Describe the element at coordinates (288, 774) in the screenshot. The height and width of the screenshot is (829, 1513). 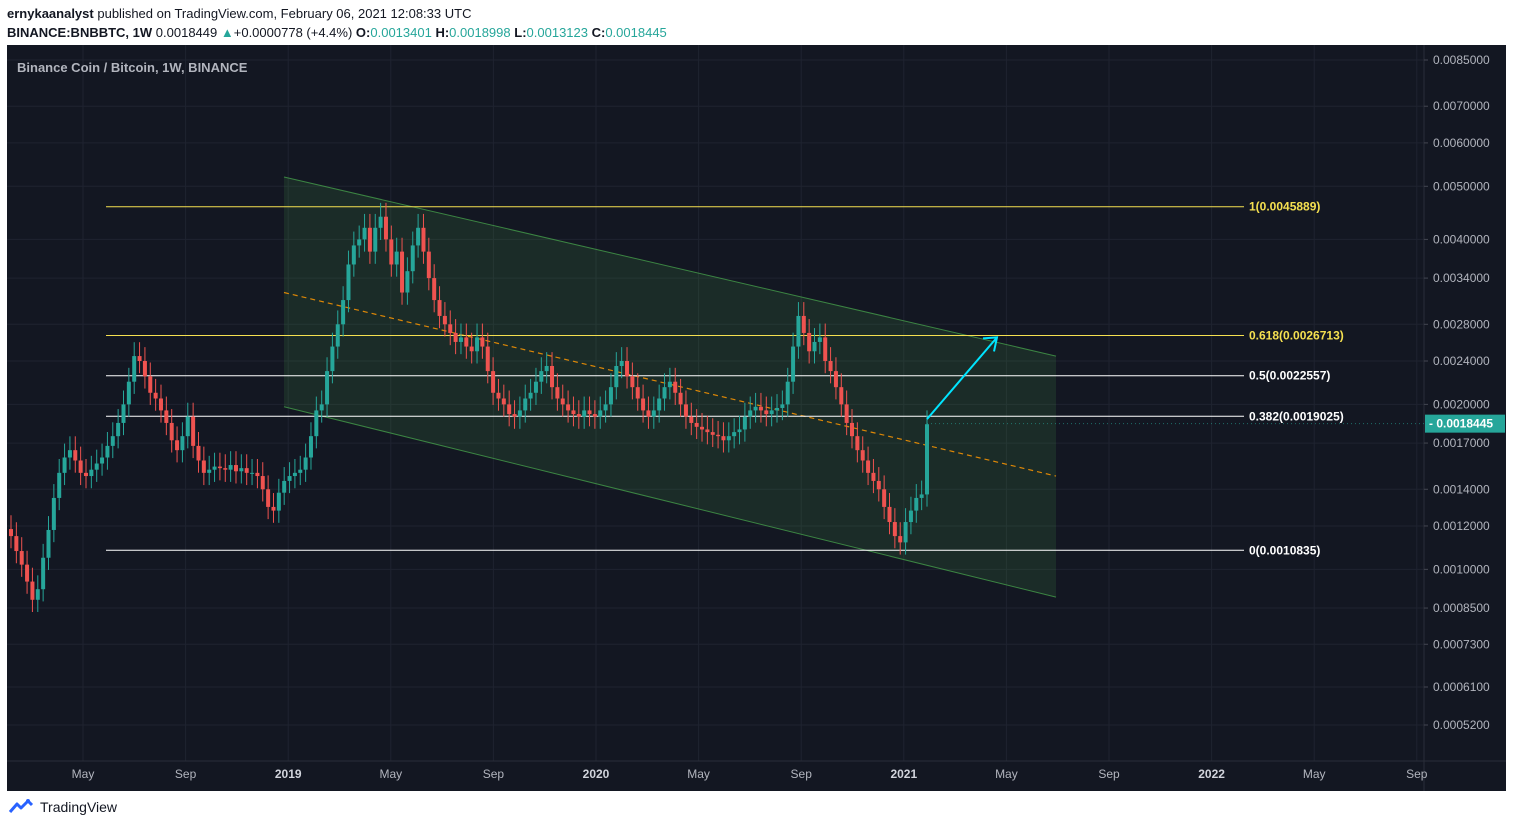
I see `time-tick-label: 2019` at that location.